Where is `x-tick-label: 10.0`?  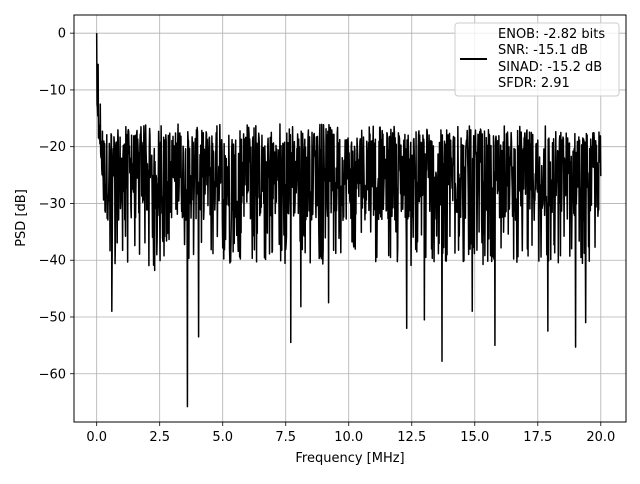
x-tick-label: 10.0 is located at coordinates (348, 437).